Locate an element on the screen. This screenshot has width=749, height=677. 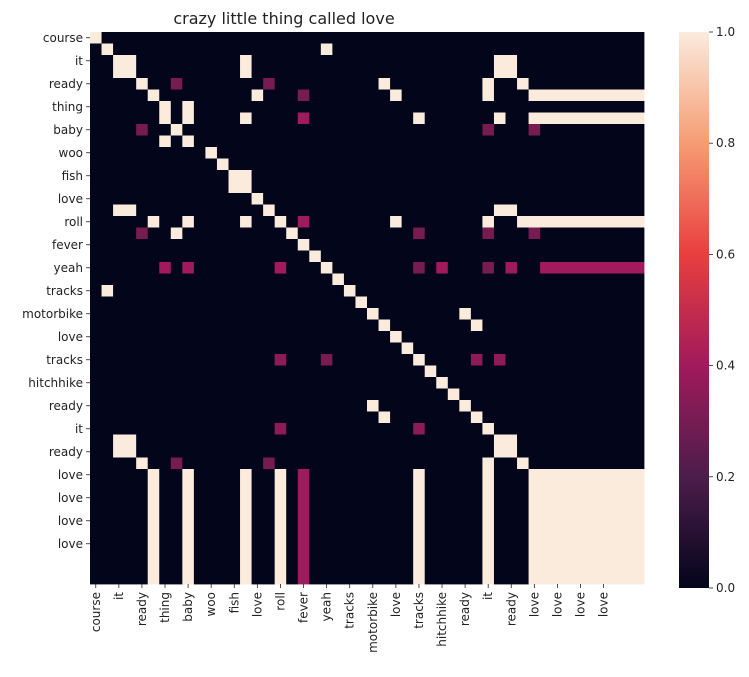
x-tick-label: love is located at coordinates (534, 604).